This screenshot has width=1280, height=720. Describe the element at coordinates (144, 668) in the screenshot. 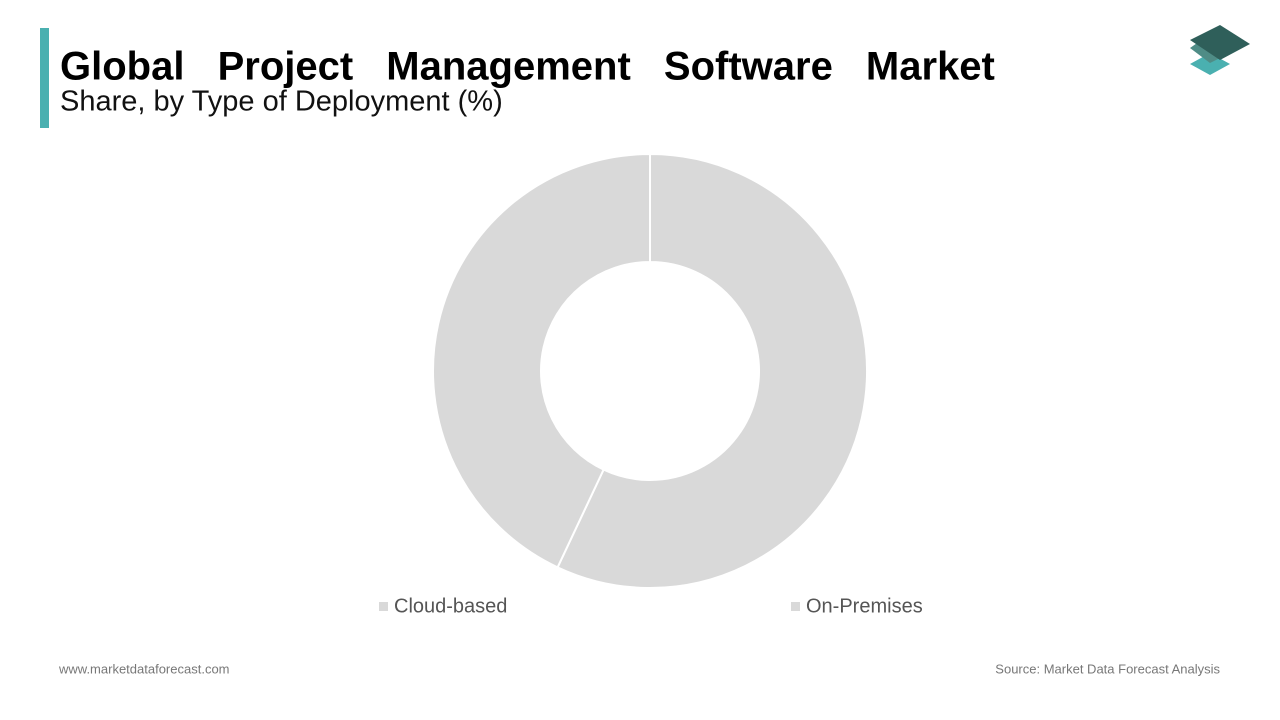

I see `footer-left: www.marketdataforecast.com` at that location.